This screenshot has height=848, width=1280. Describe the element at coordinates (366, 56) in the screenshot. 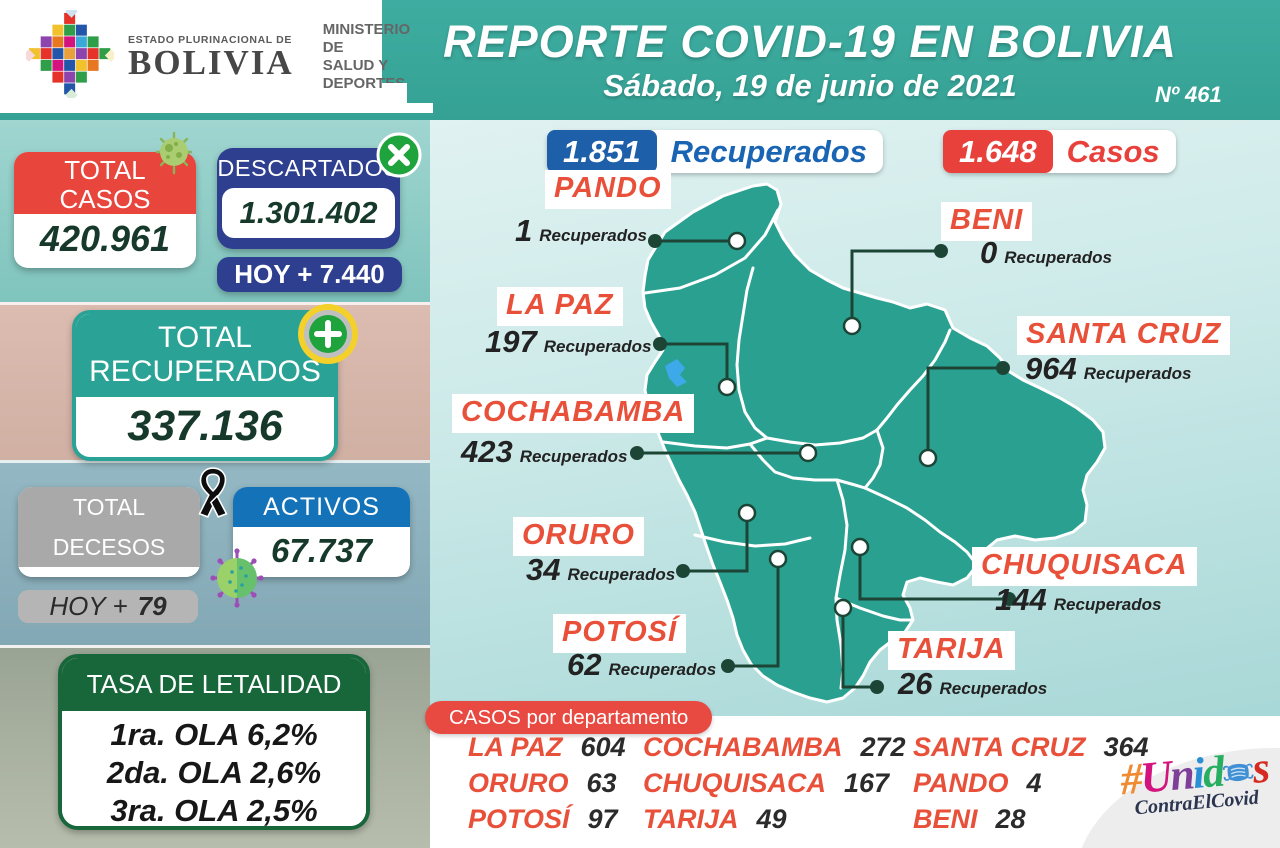

I see `ministry-name: MINISTERIO DE SALUD Y DEPORTES` at that location.